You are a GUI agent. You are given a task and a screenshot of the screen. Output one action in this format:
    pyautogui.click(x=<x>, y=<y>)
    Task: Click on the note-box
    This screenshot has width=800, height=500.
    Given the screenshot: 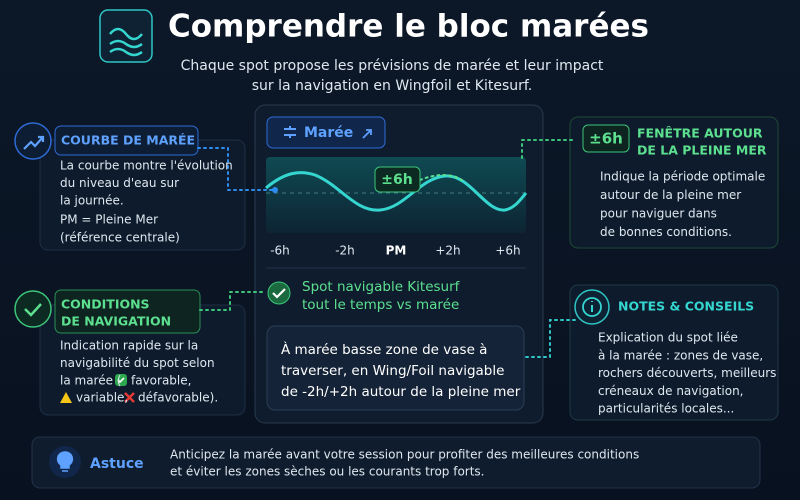 What is the action you would take?
    pyautogui.click(x=395, y=368)
    